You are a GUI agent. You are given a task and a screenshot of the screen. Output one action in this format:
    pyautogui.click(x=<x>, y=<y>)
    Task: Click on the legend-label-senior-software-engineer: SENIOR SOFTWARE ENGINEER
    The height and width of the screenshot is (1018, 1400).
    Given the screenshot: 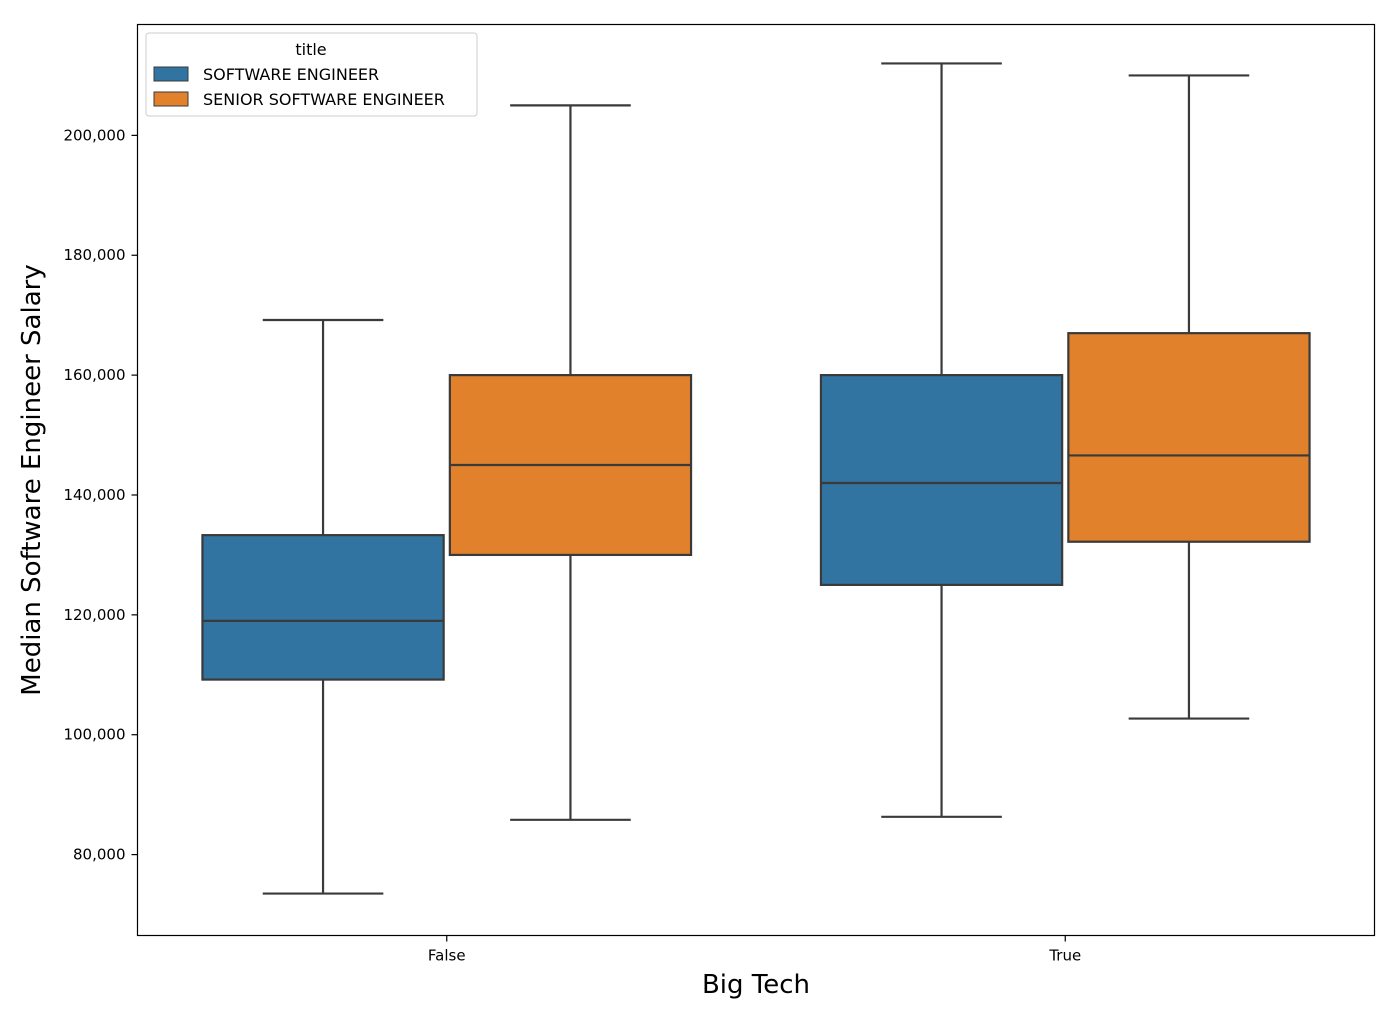 What is the action you would take?
    pyautogui.click(x=324, y=99)
    